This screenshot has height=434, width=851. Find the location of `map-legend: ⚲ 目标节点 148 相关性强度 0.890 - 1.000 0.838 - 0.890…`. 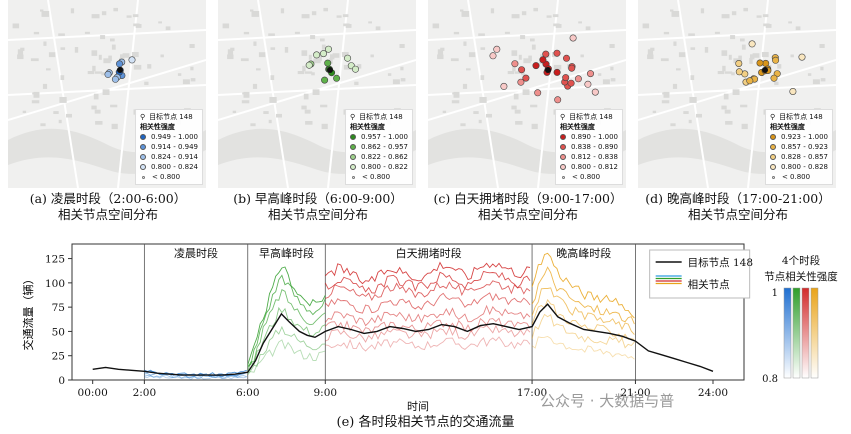

map-legend: ⚲ 目标节点 148 相关性强度 0.890 - 1.000 0.838 - 0.890… is located at coordinates (588, 147).